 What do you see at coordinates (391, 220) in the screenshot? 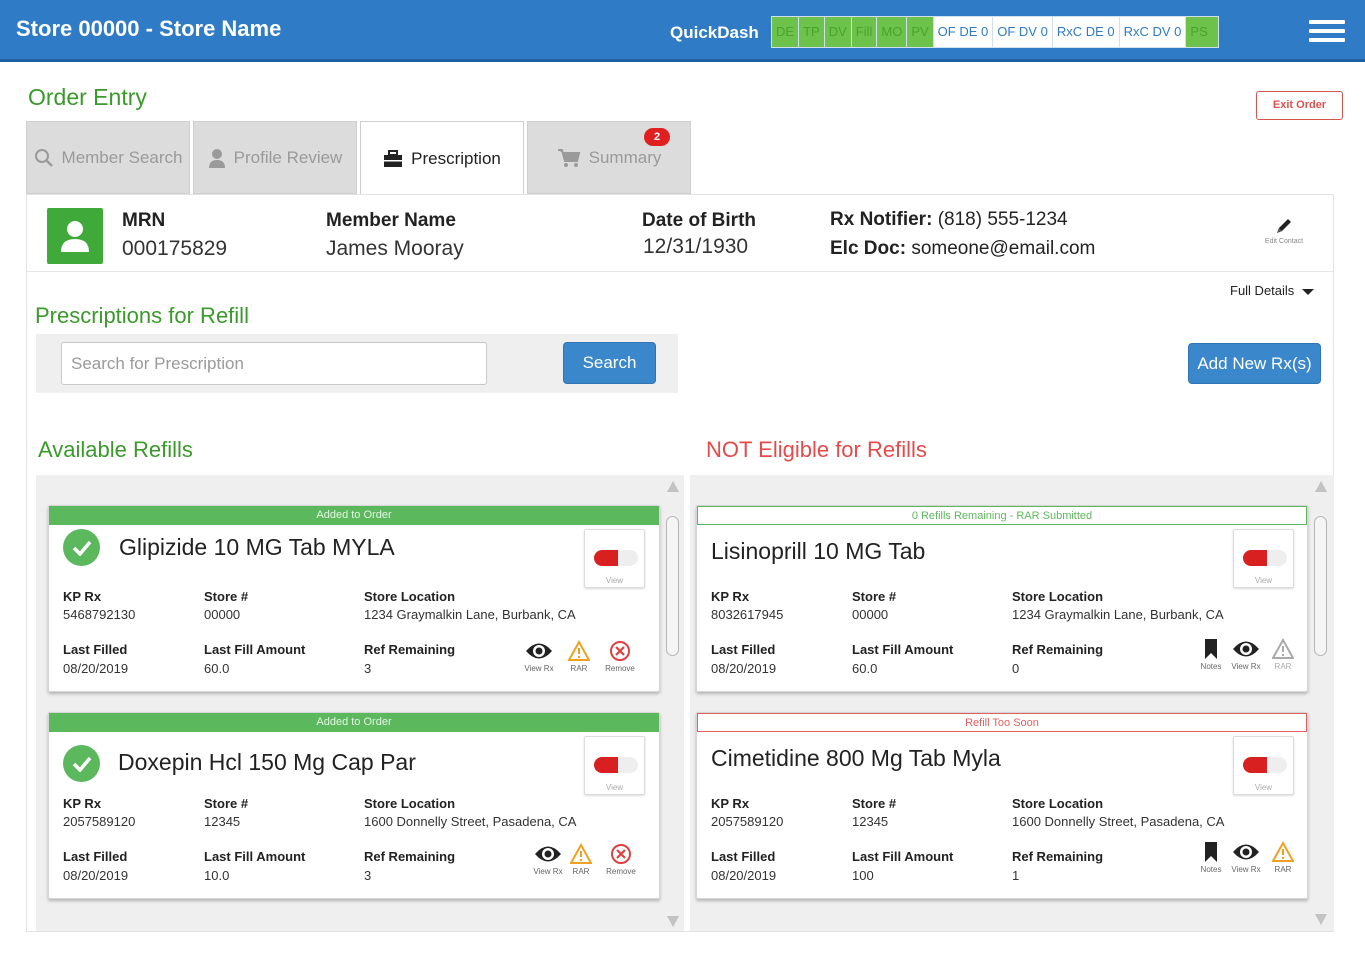
I see `member-name-label: Member Name` at bounding box center [391, 220].